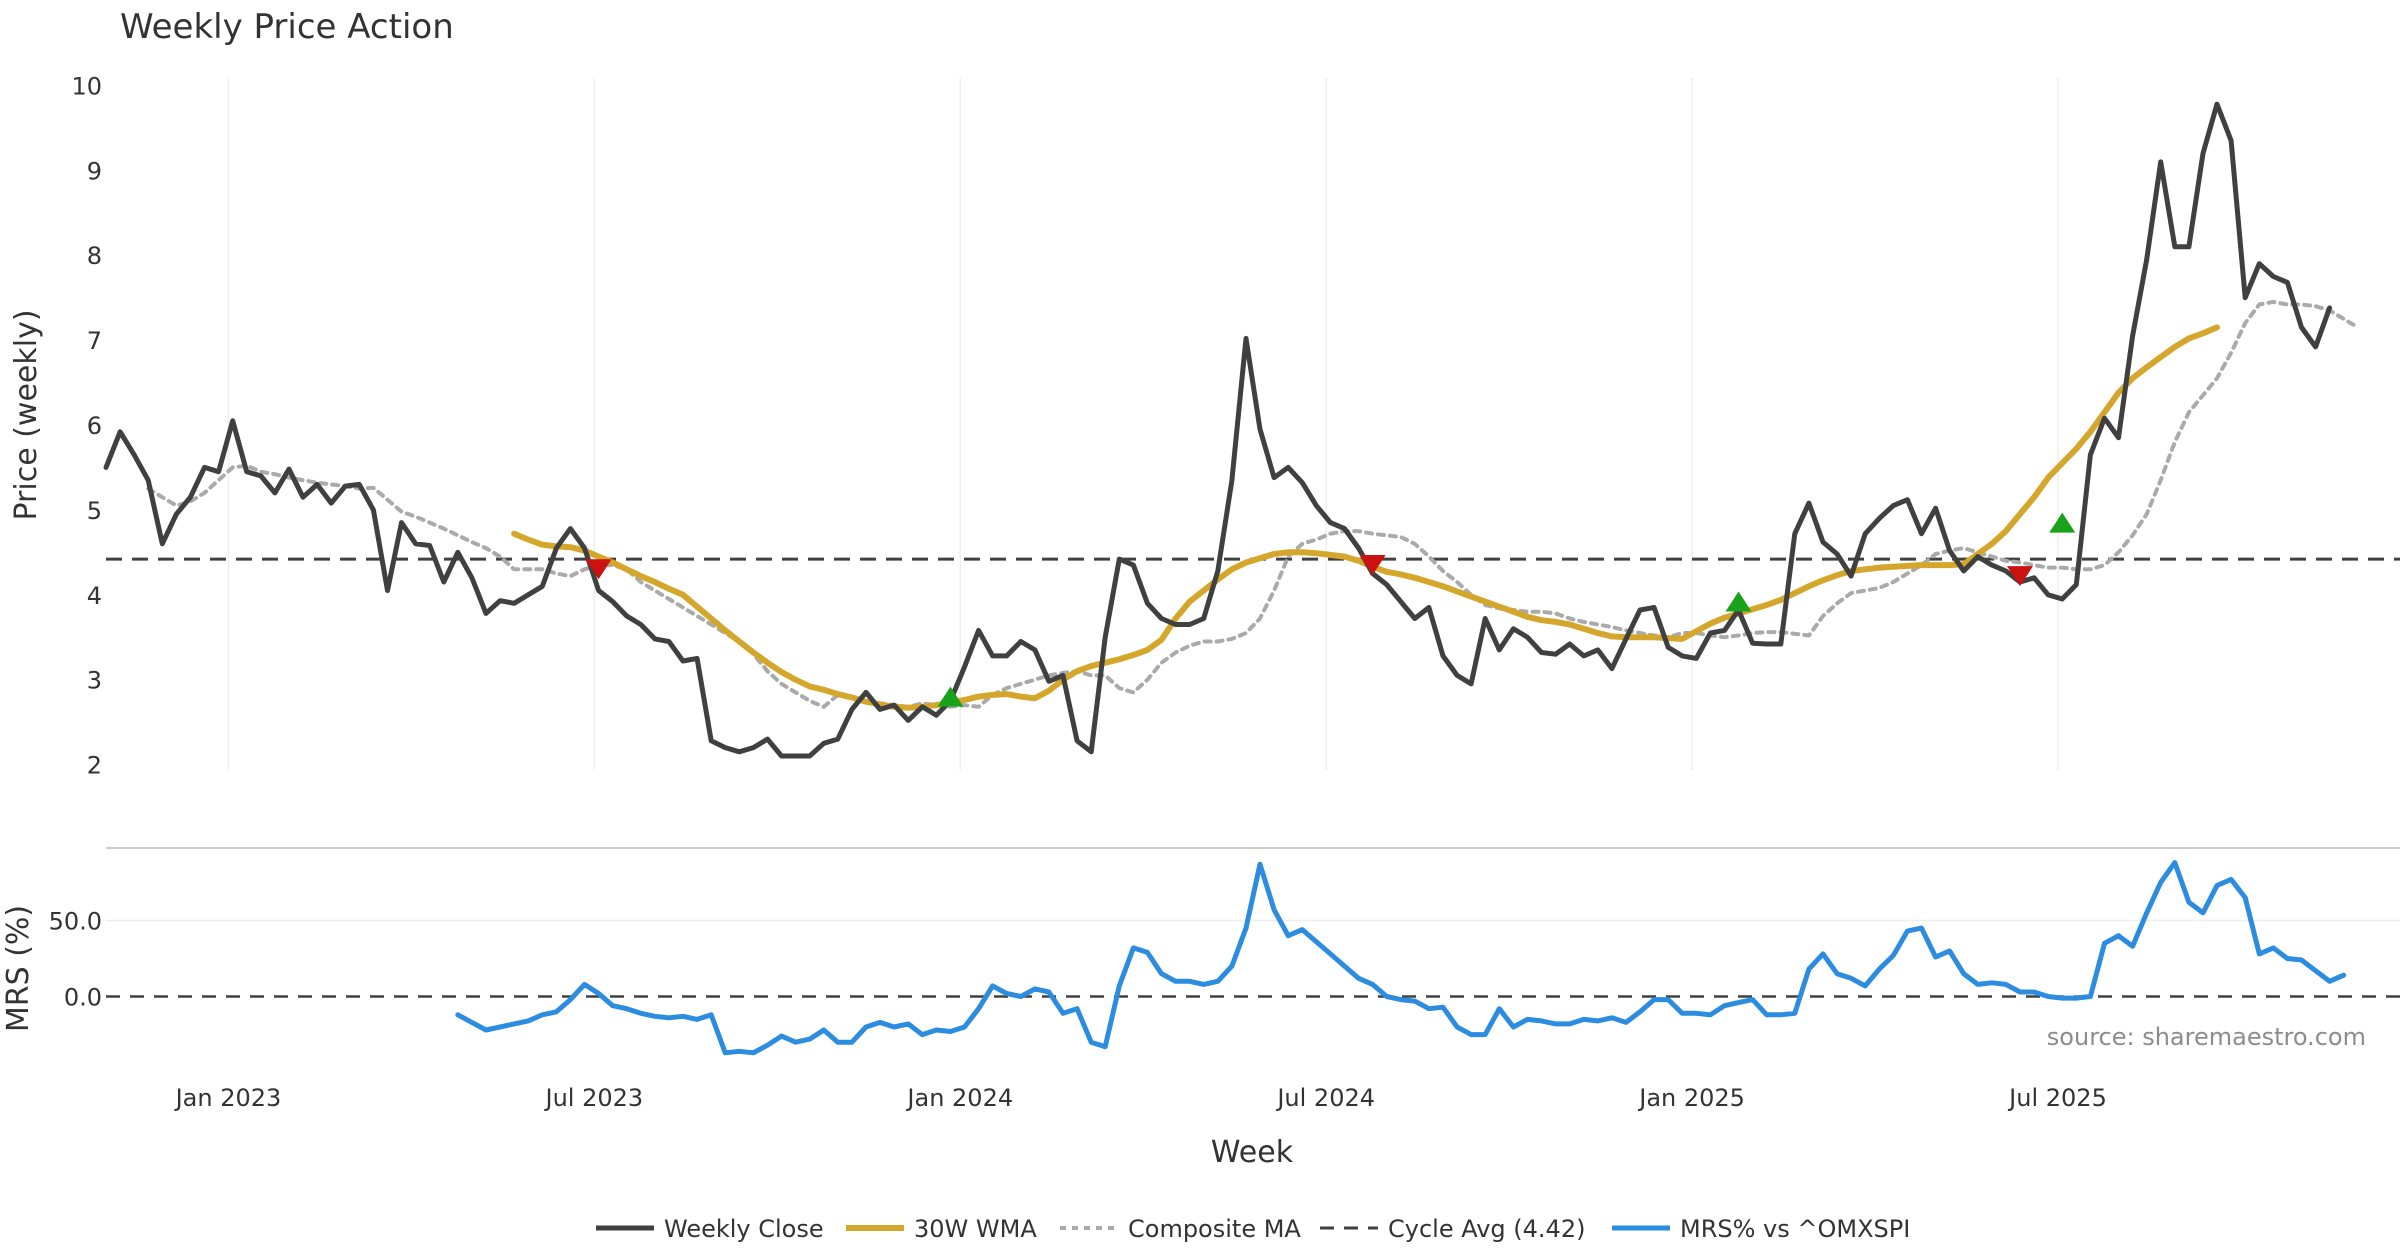 Image resolution: width=2400 pixels, height=1260 pixels. Describe the element at coordinates (1214, 1229) in the screenshot. I see `legend-label: Composite MA` at that location.